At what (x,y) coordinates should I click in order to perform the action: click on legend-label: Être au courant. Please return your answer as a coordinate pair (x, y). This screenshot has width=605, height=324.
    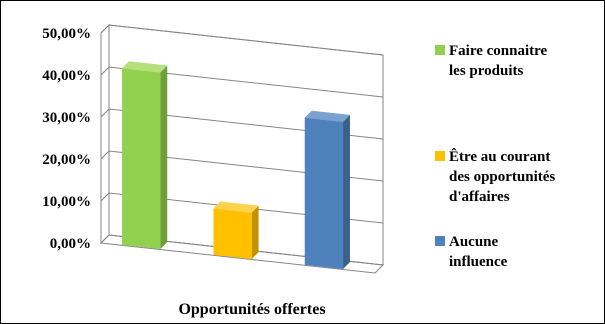
    Looking at the image, I should click on (499, 156).